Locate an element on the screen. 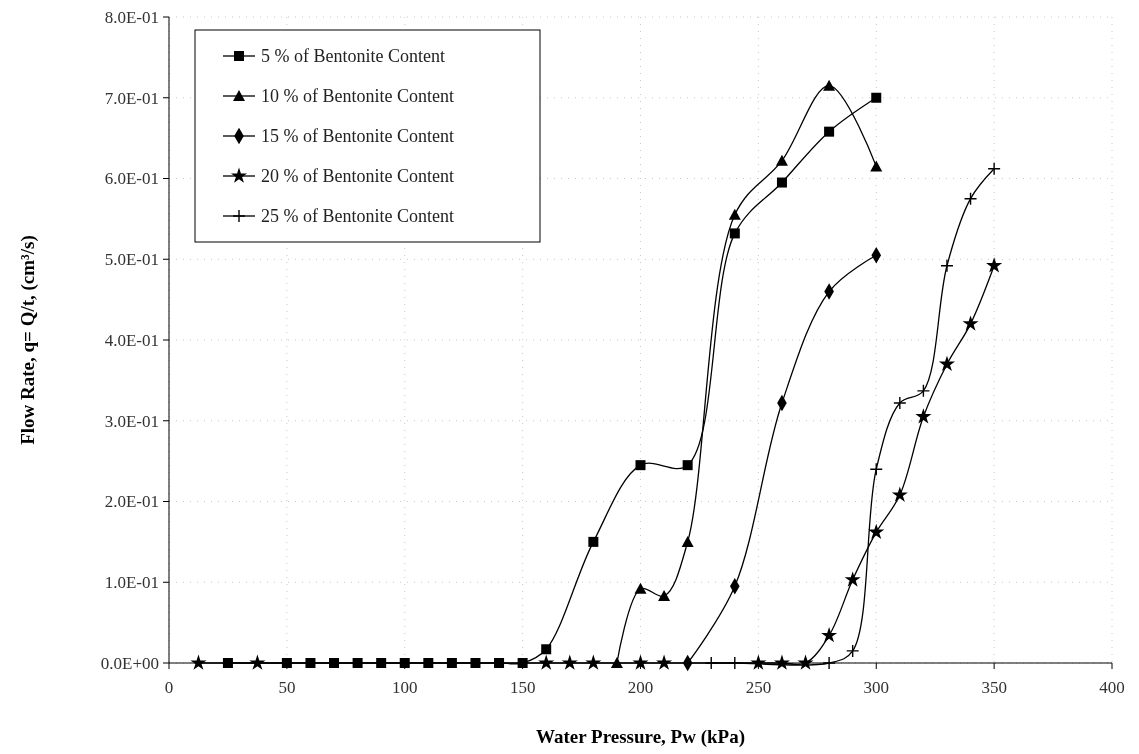 The image size is (1139, 754). y-tick-label: 2.0E-01 is located at coordinates (131, 502).